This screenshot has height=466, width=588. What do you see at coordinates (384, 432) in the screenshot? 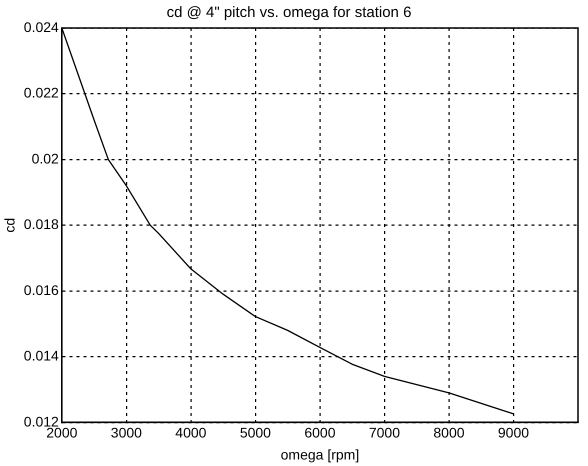
I see `x-tick-label: 7000` at bounding box center [384, 432].